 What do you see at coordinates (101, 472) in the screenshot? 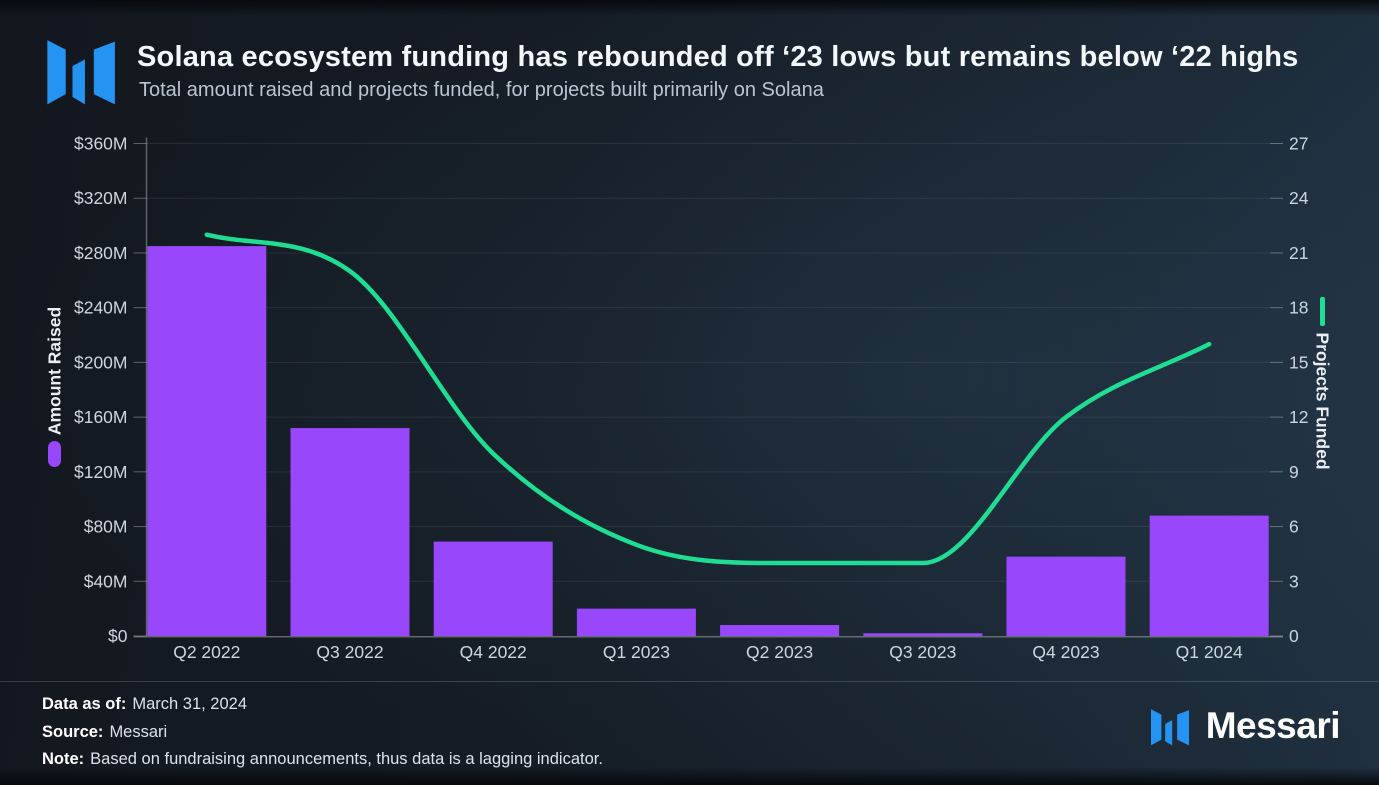
I see `svg-text: $120M` at bounding box center [101, 472].